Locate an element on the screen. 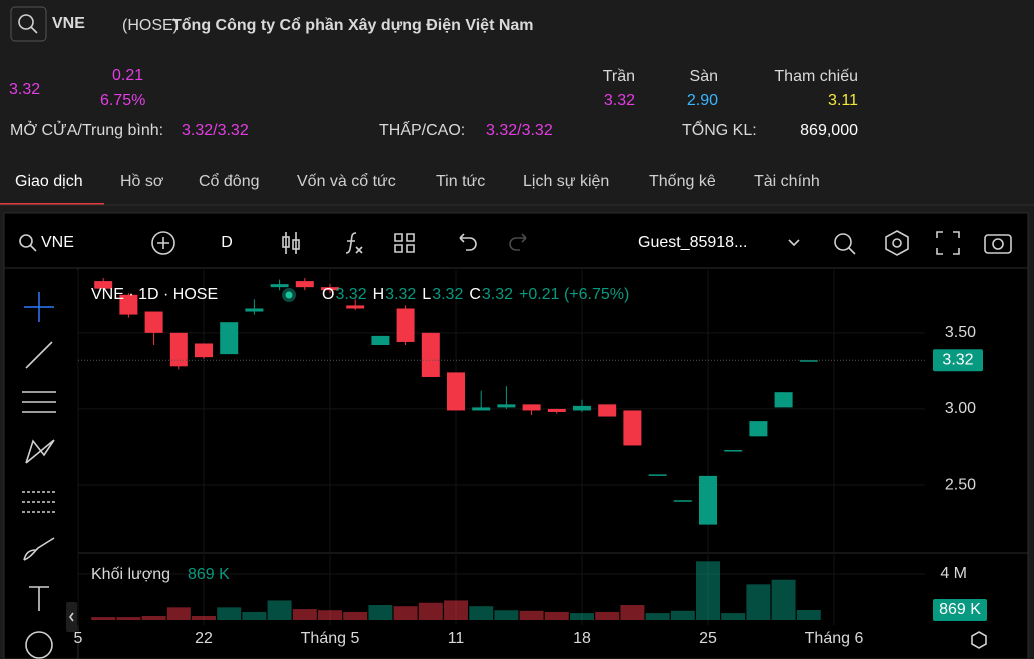 The height and width of the screenshot is (659, 1034). last-price-label: 3.32 is located at coordinates (957, 359).